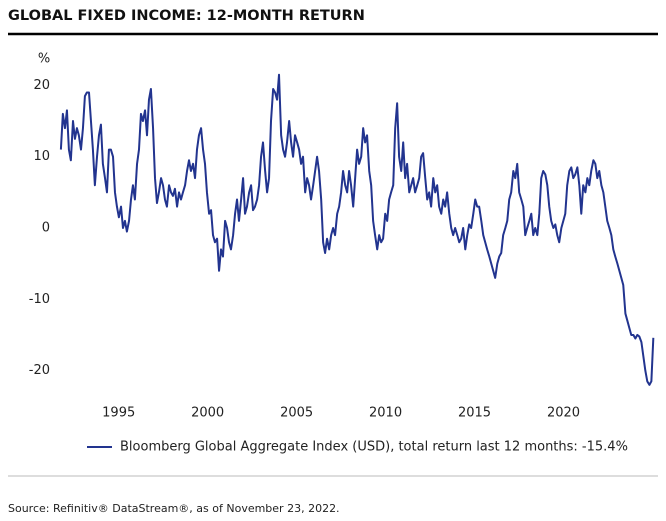  I want to click on y-tick-label: 20, so click(41, 85).